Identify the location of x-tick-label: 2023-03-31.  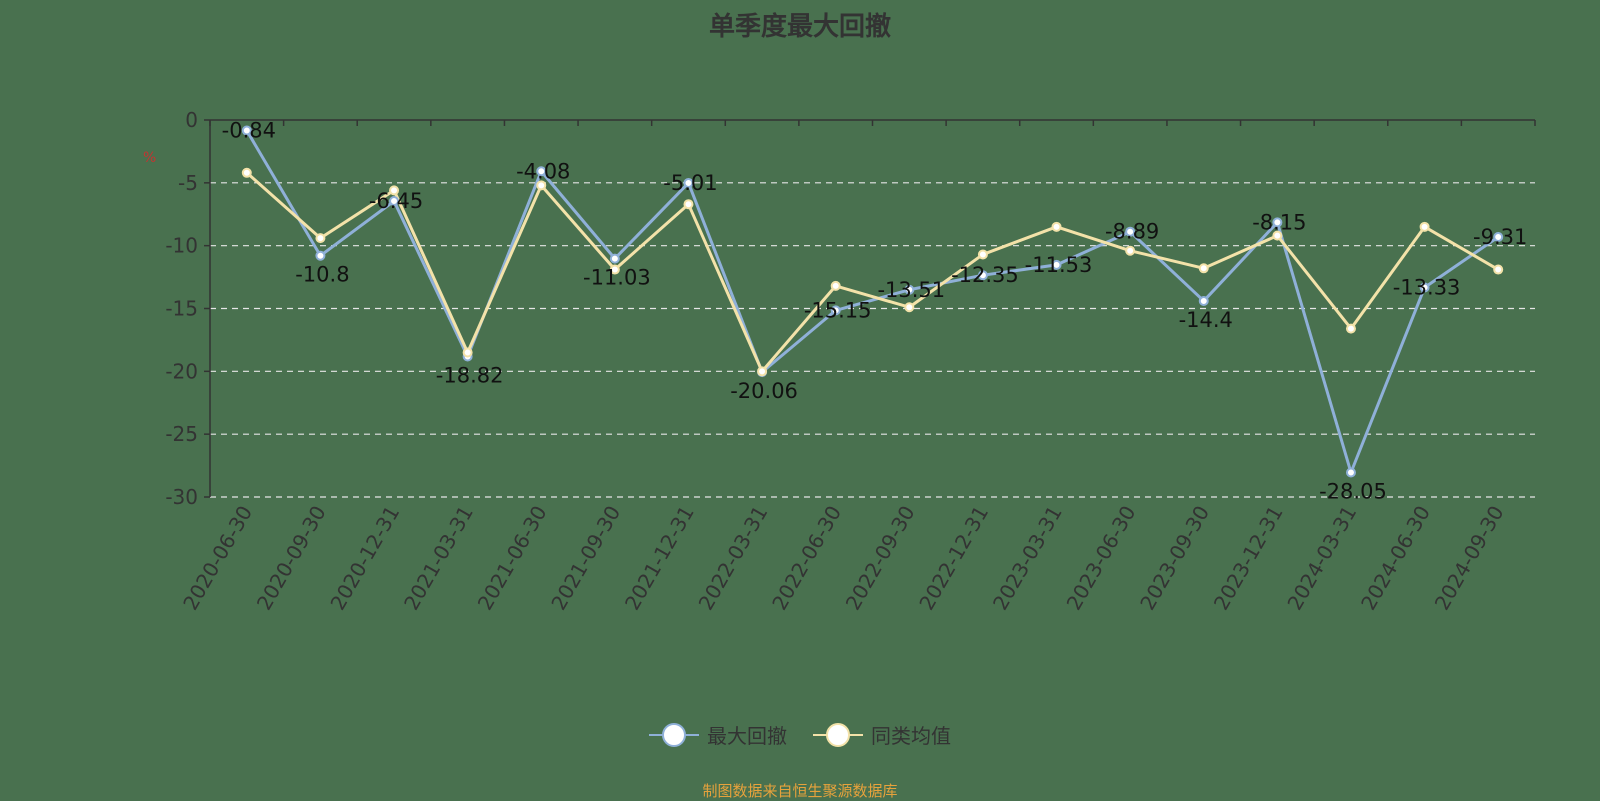
(1027, 558).